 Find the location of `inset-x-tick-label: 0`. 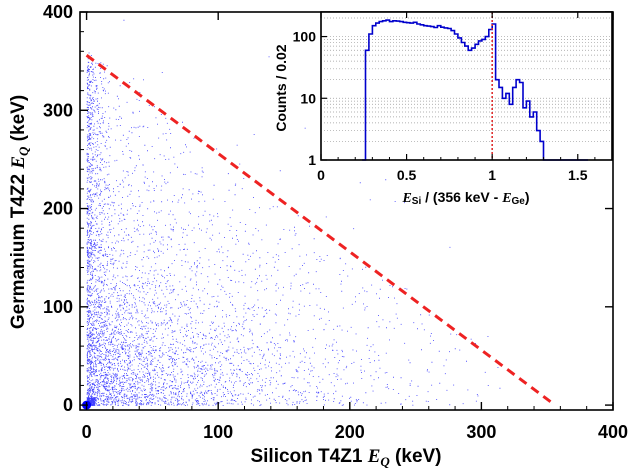

inset-x-tick-label: 0 is located at coordinates (321, 175).